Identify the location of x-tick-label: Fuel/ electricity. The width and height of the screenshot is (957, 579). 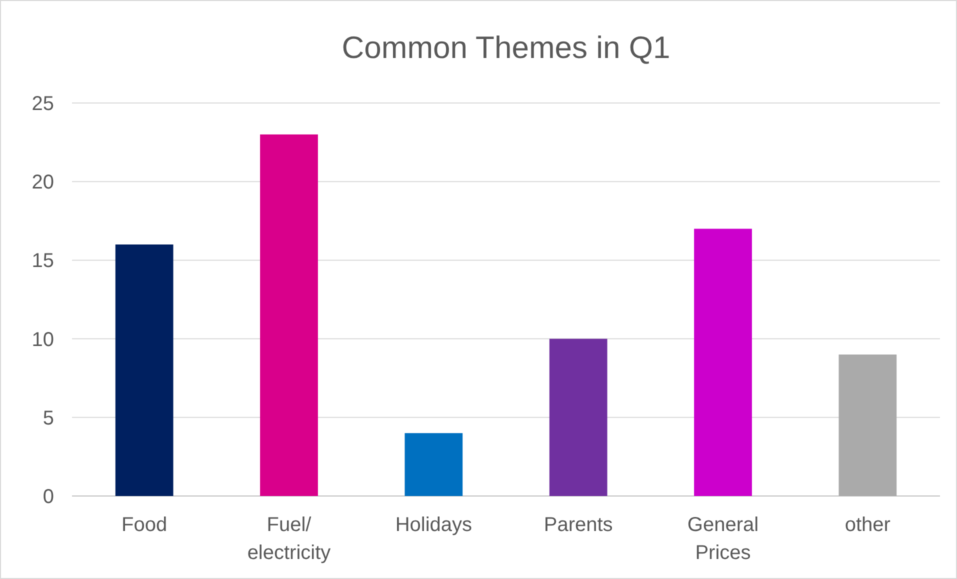
(289, 539).